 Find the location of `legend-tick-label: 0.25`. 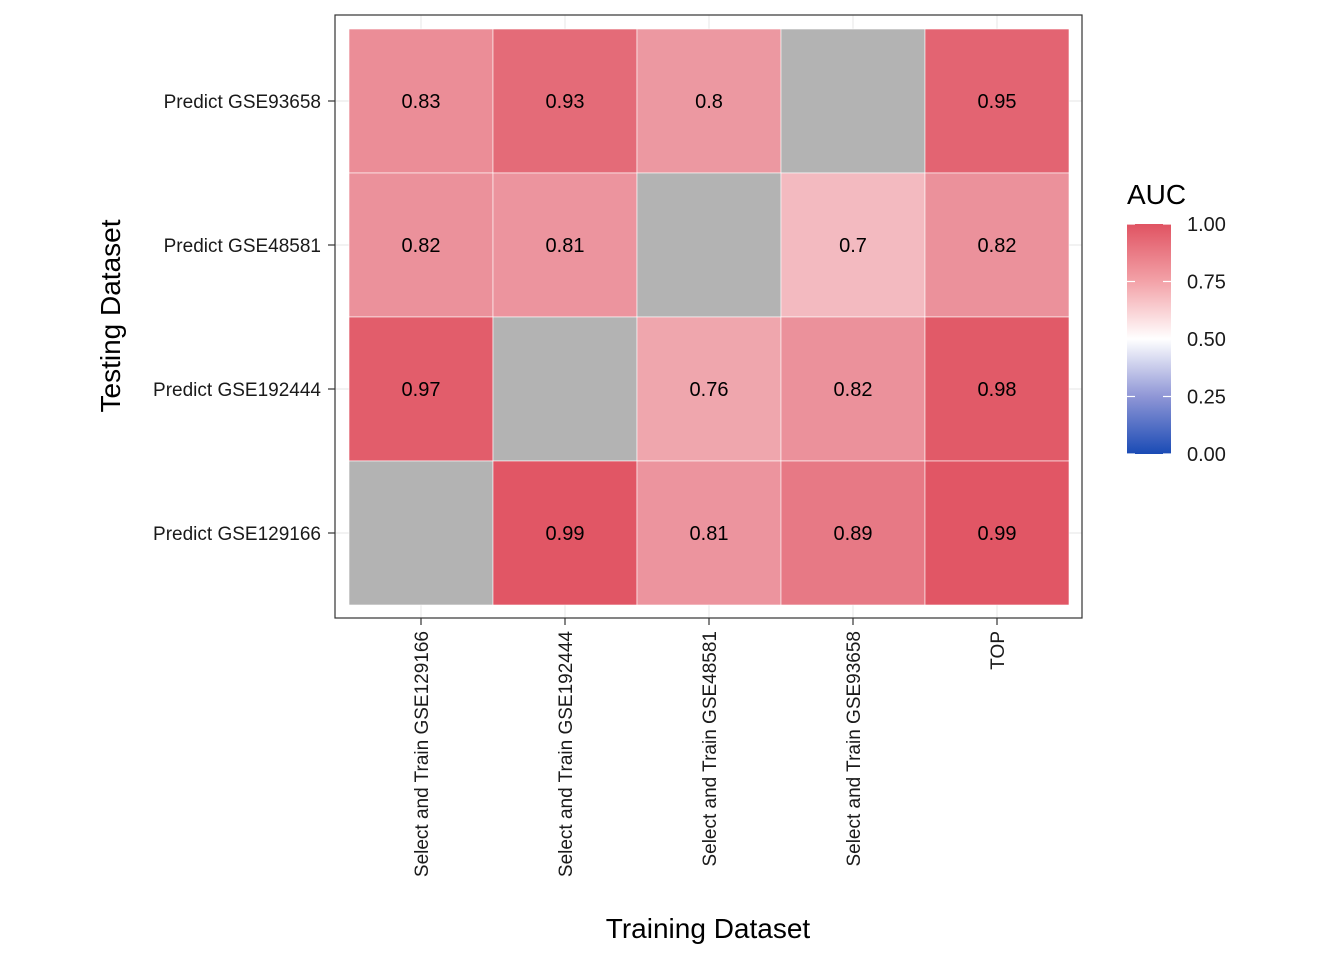

legend-tick-label: 0.25 is located at coordinates (1206, 398).